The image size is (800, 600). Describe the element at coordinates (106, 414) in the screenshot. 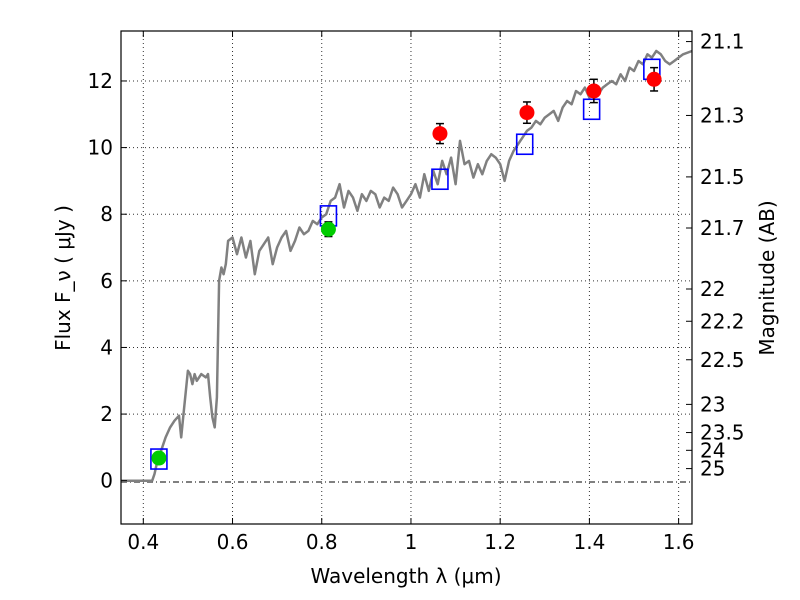

I see `y-tick-label: 2` at that location.